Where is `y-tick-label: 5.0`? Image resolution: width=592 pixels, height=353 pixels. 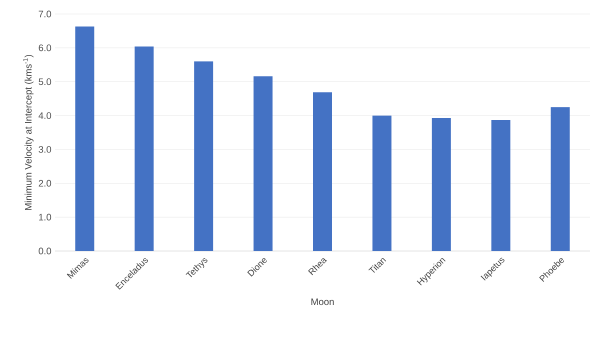 y-tick-label: 5.0 is located at coordinates (45, 82).